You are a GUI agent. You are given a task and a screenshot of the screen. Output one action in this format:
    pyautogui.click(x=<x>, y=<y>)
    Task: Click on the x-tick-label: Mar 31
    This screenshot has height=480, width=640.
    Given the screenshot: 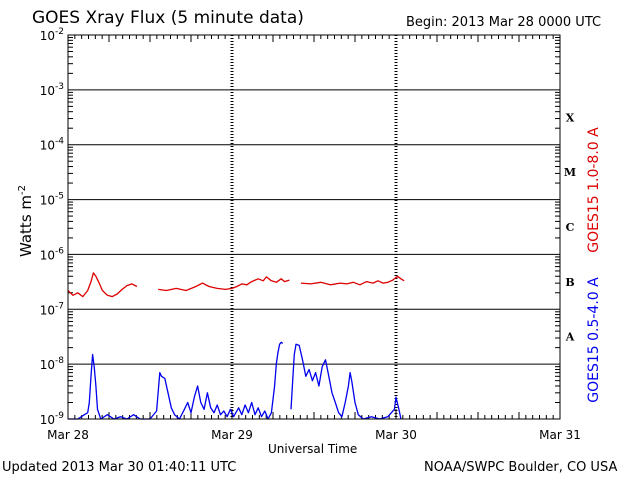 What is the action you would take?
    pyautogui.click(x=560, y=435)
    